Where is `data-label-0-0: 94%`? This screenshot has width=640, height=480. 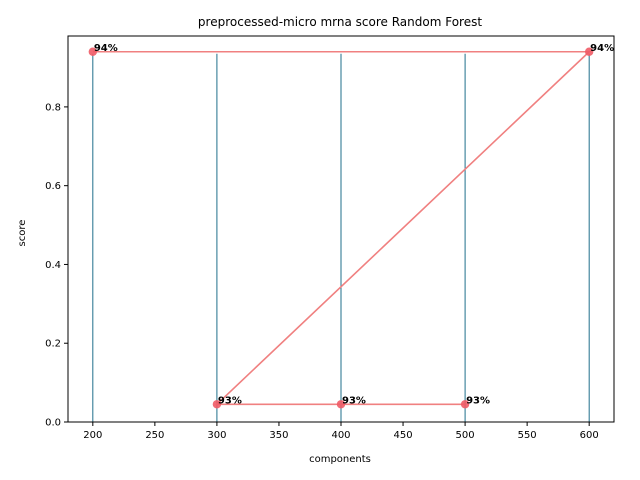 data-label-0-0: 94% is located at coordinates (106, 48).